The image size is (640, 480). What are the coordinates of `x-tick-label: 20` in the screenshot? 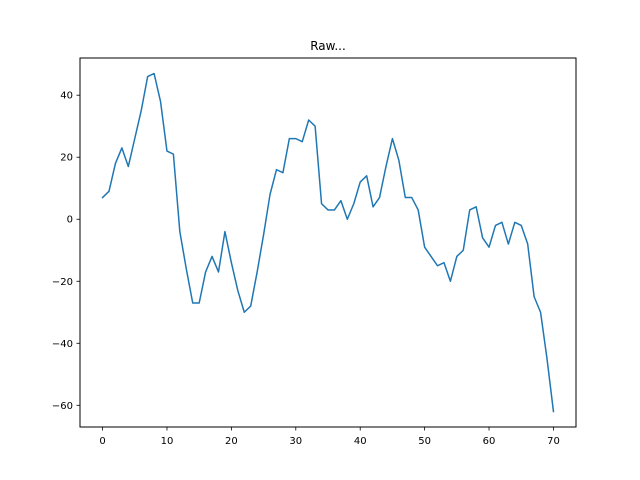 It's located at (231, 441).